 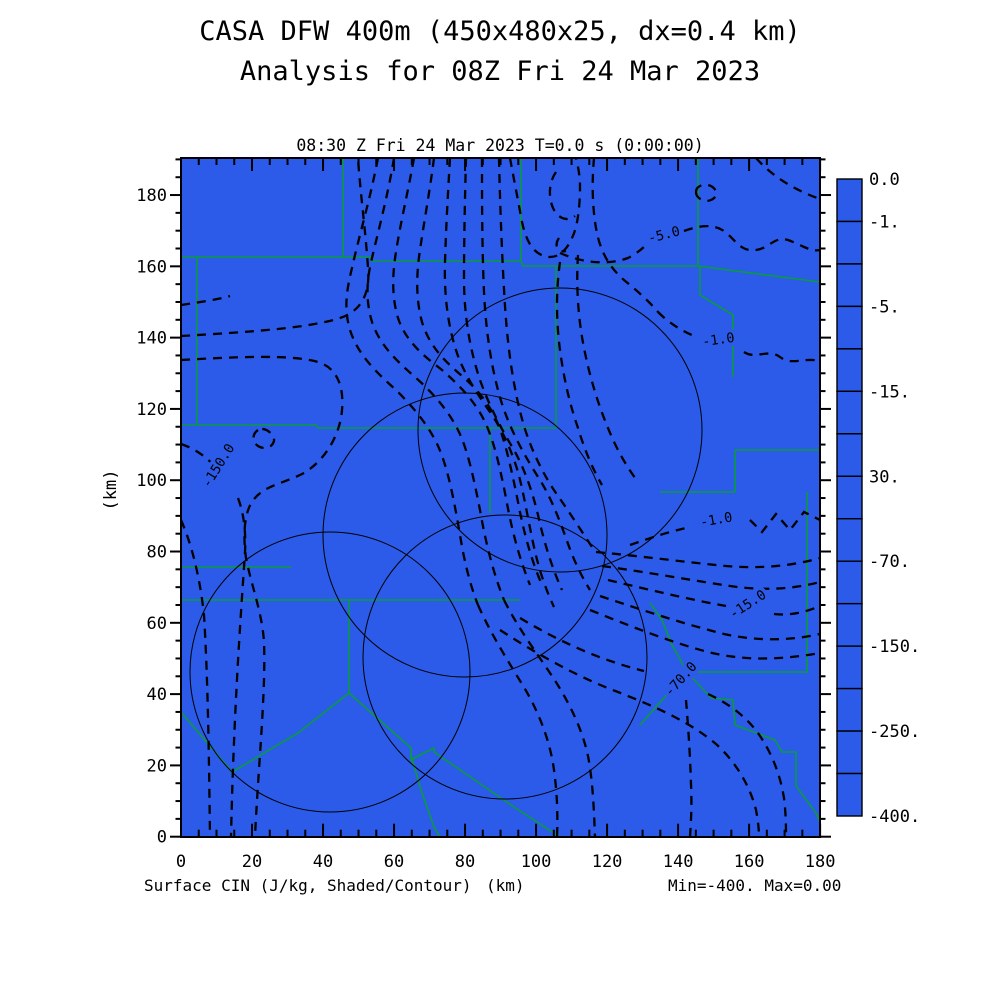 What do you see at coordinates (678, 862) in the screenshot?
I see `x-tick-label: 140` at bounding box center [678, 862].